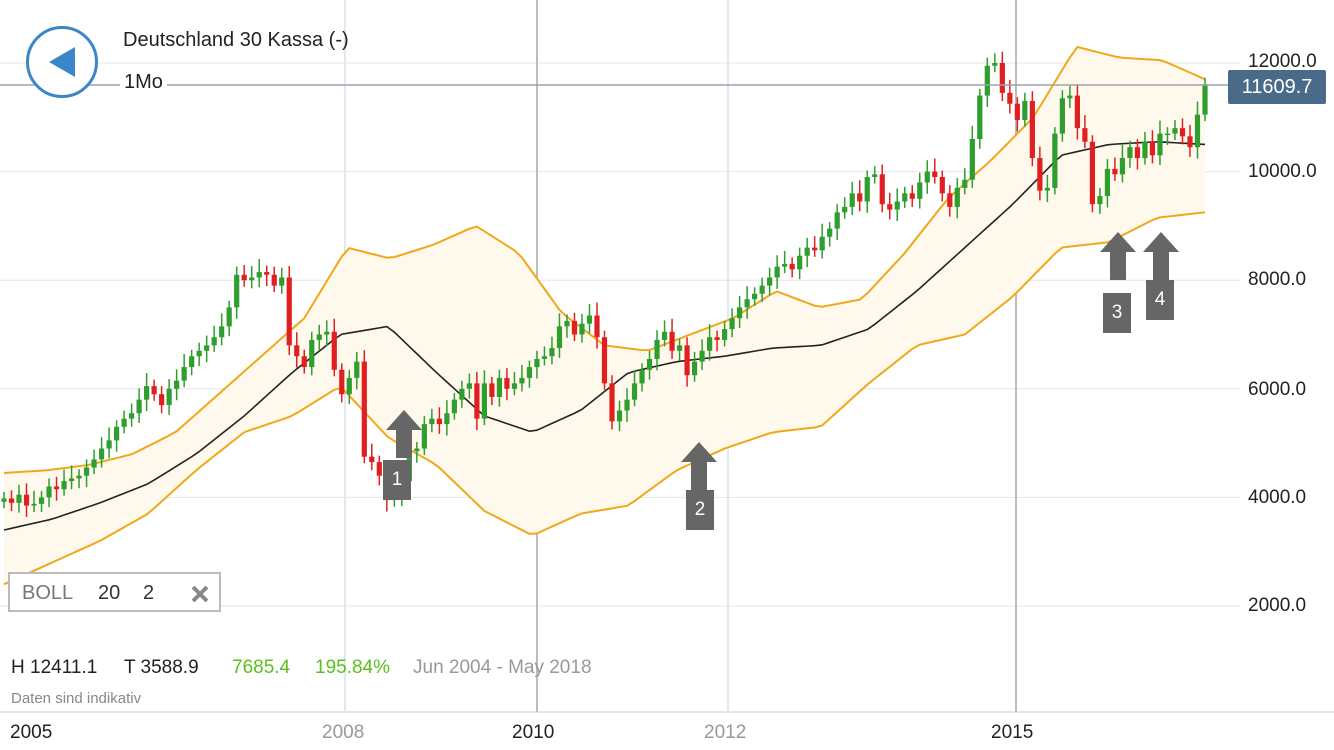  What do you see at coordinates (161, 667) in the screenshot?
I see `stat-low: T 3588.9` at bounding box center [161, 667].